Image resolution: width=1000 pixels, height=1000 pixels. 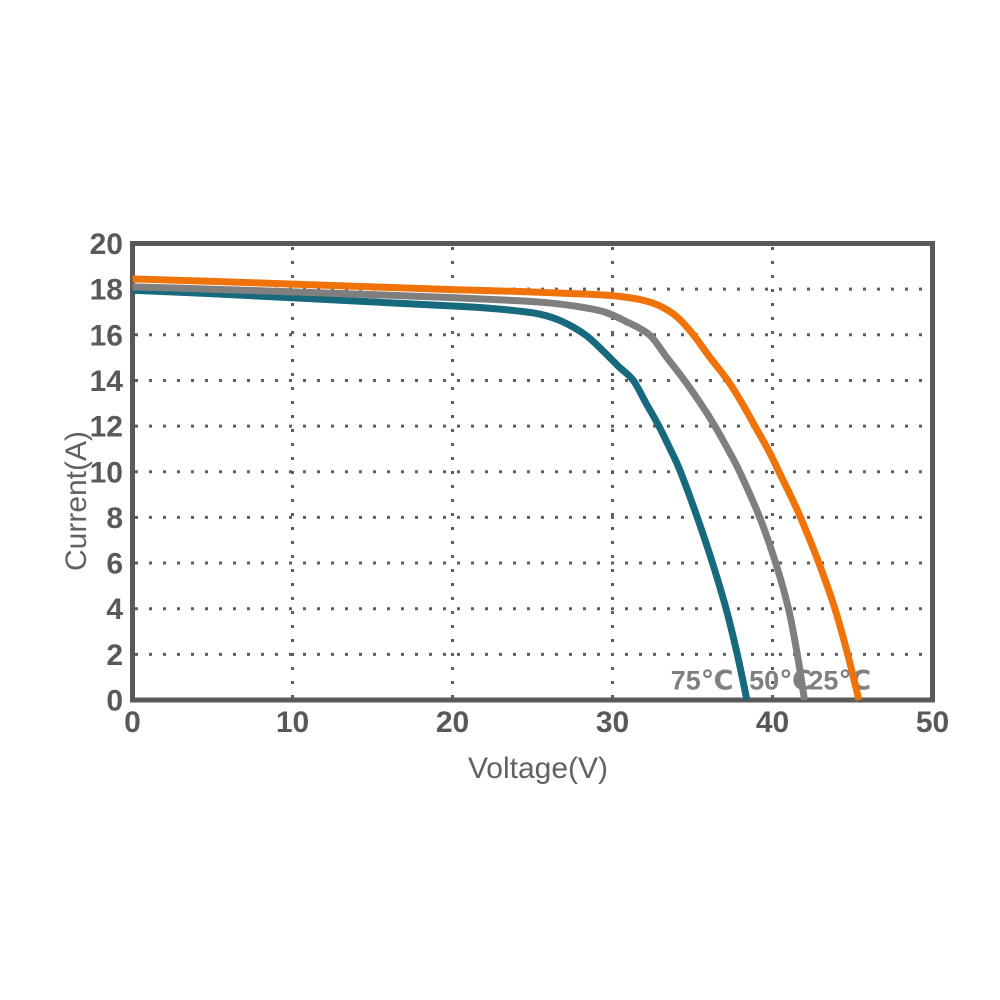 What do you see at coordinates (772, 722) in the screenshot?
I see `x-tick-label: 40` at bounding box center [772, 722].